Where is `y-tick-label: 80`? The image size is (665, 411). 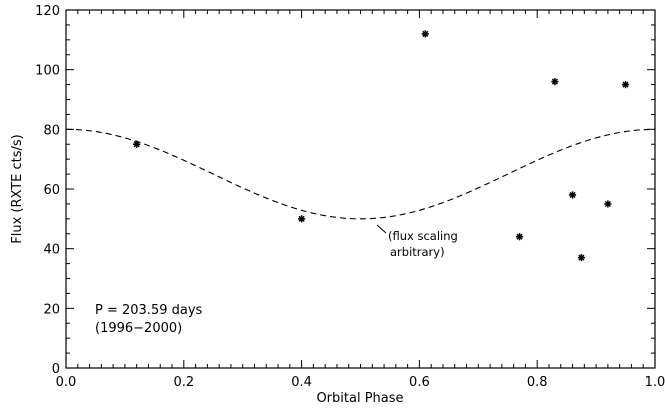 y-tick-label: 80 is located at coordinates (51, 130).